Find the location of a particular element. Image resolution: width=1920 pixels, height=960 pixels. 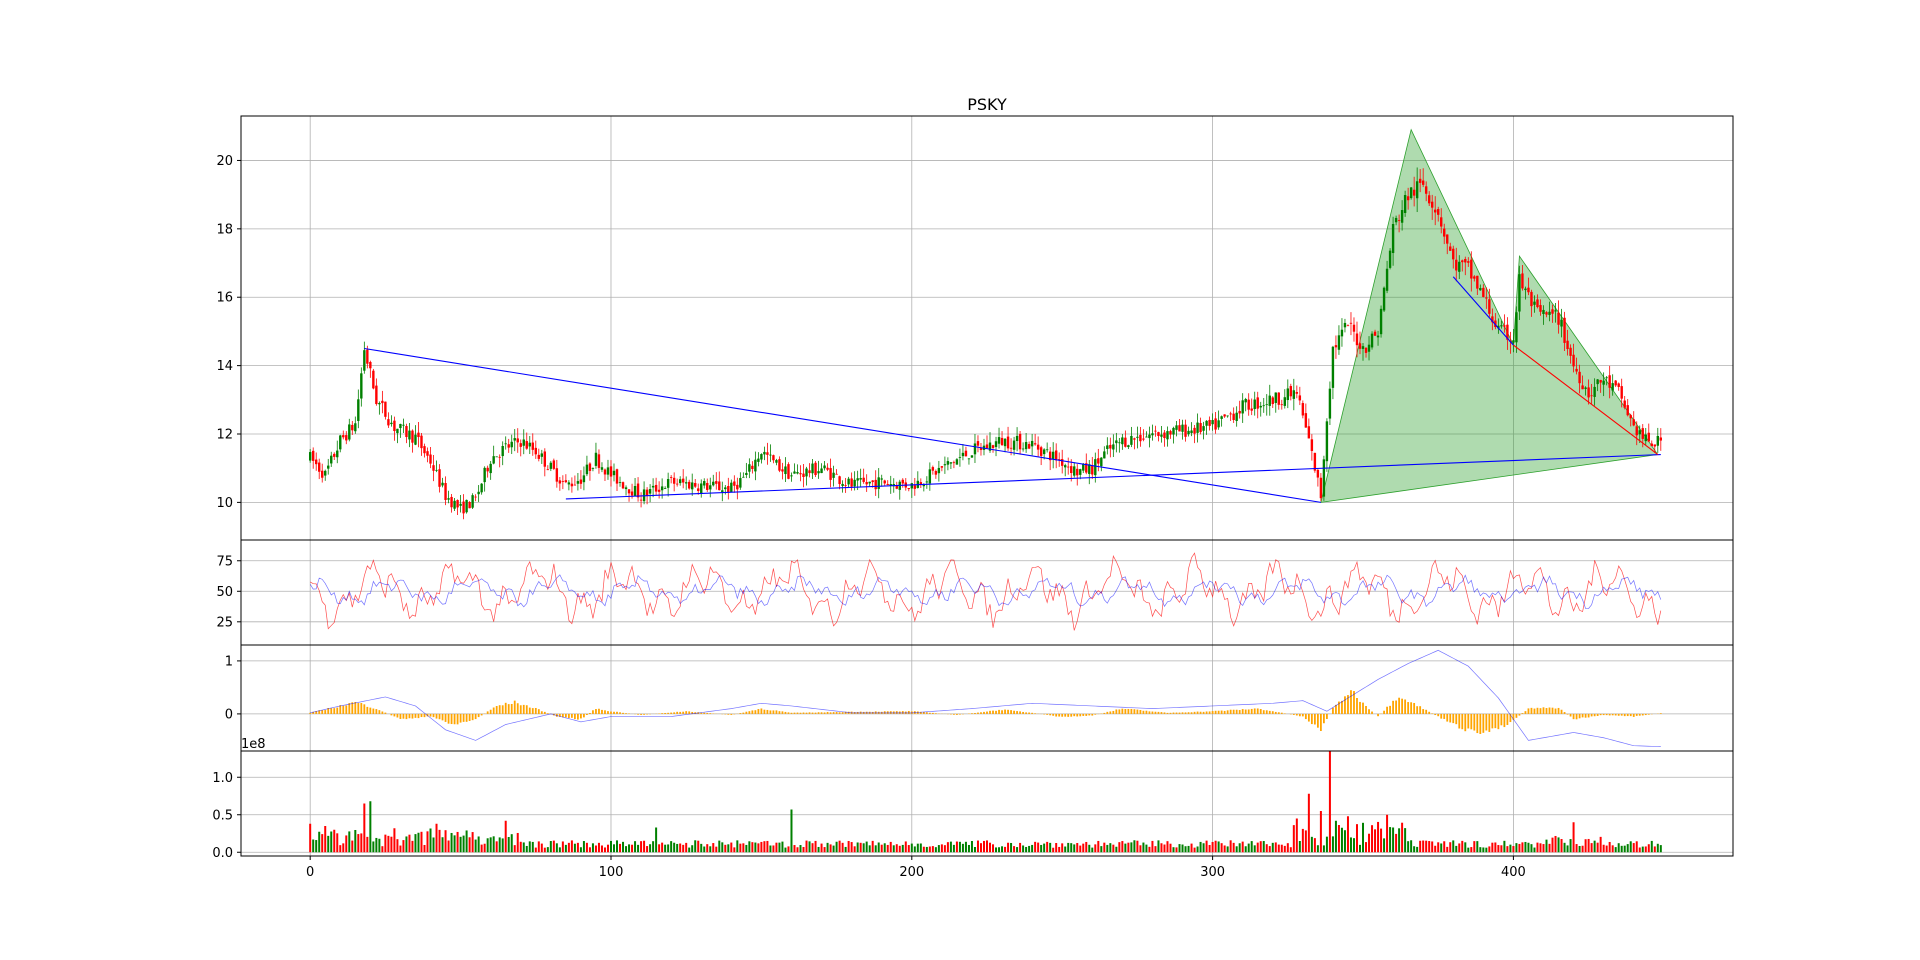

price-ytick-label-3: 16 is located at coordinates (224, 298).